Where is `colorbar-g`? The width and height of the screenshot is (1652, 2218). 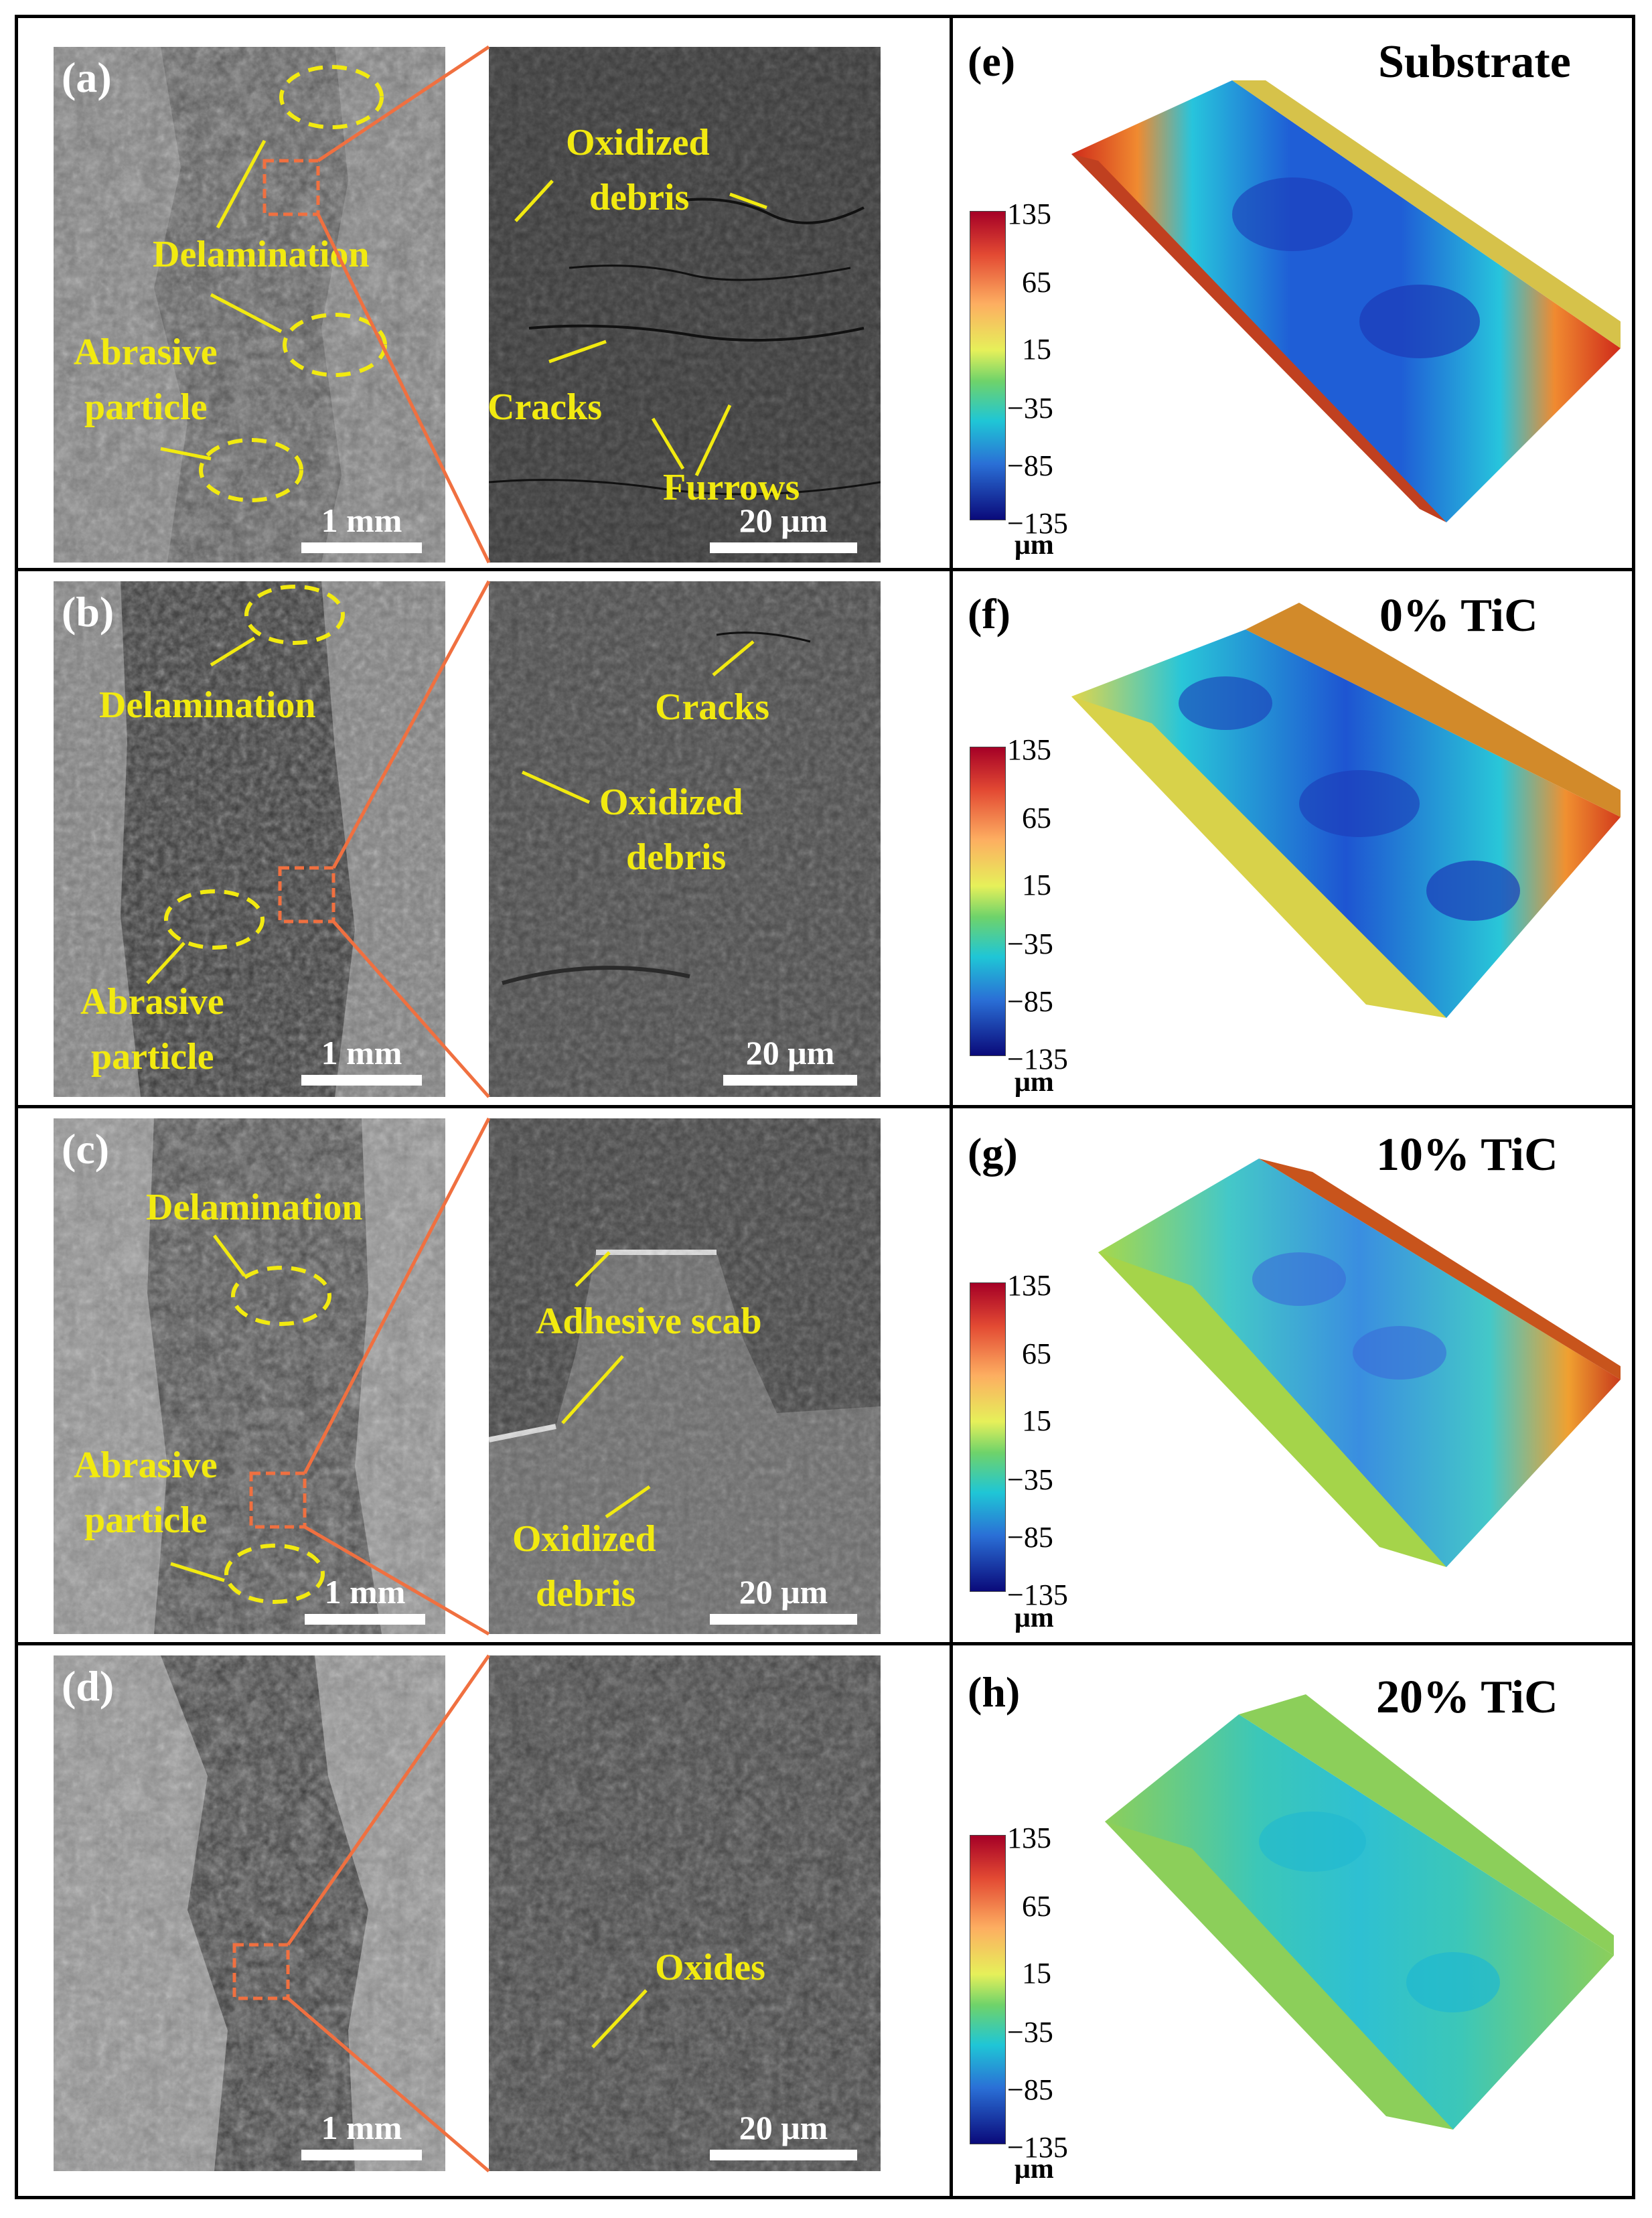 colorbar-g is located at coordinates (988, 1437).